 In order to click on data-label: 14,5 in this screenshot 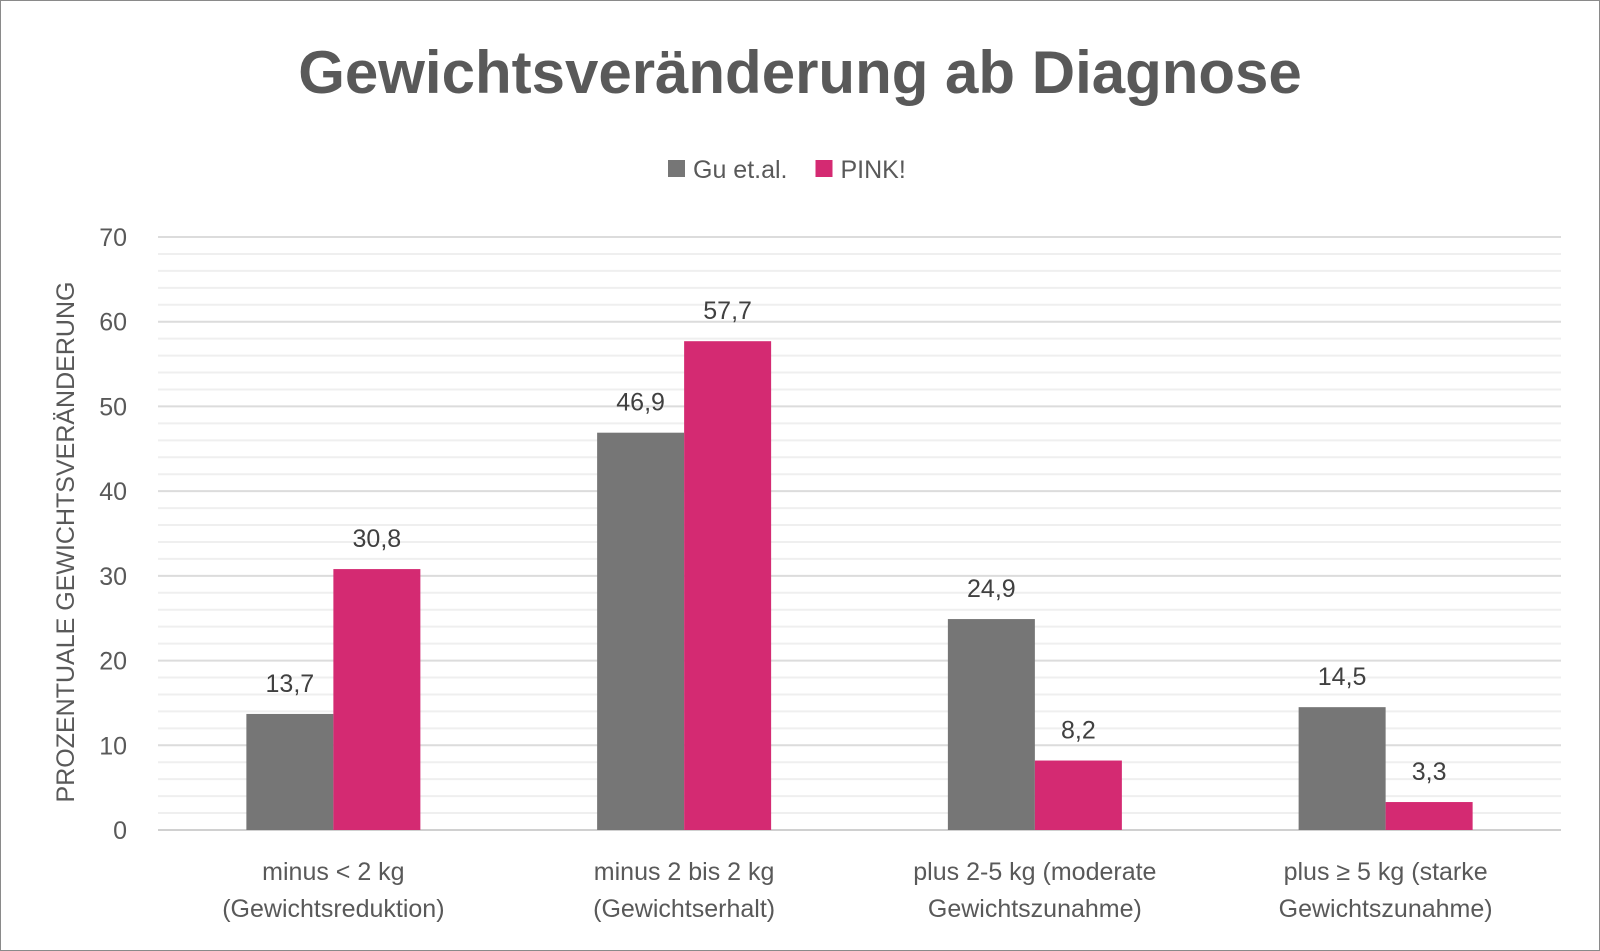, I will do `click(1342, 677)`.